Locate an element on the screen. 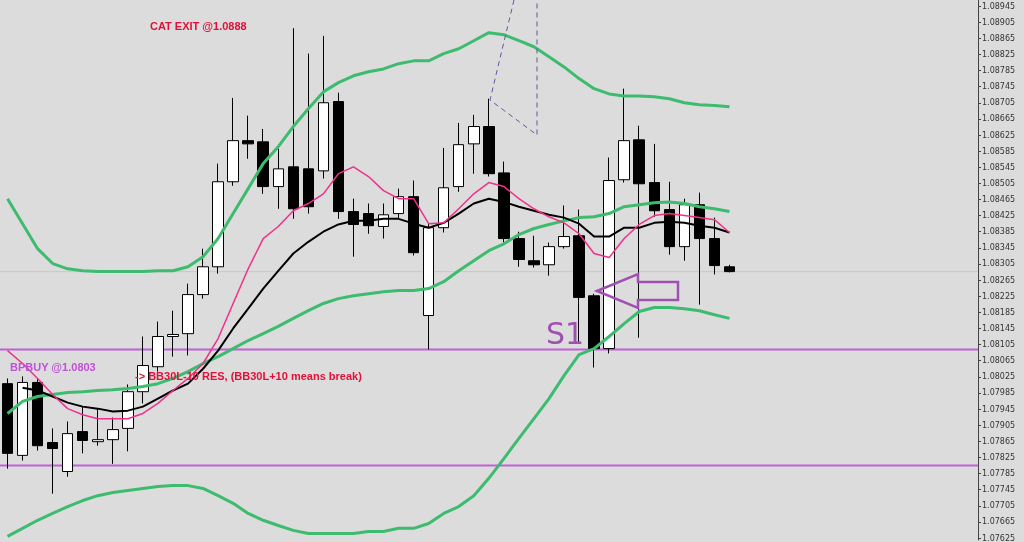 The image size is (1024, 542). y-tick-label: 1.08785 is located at coordinates (999, 71).